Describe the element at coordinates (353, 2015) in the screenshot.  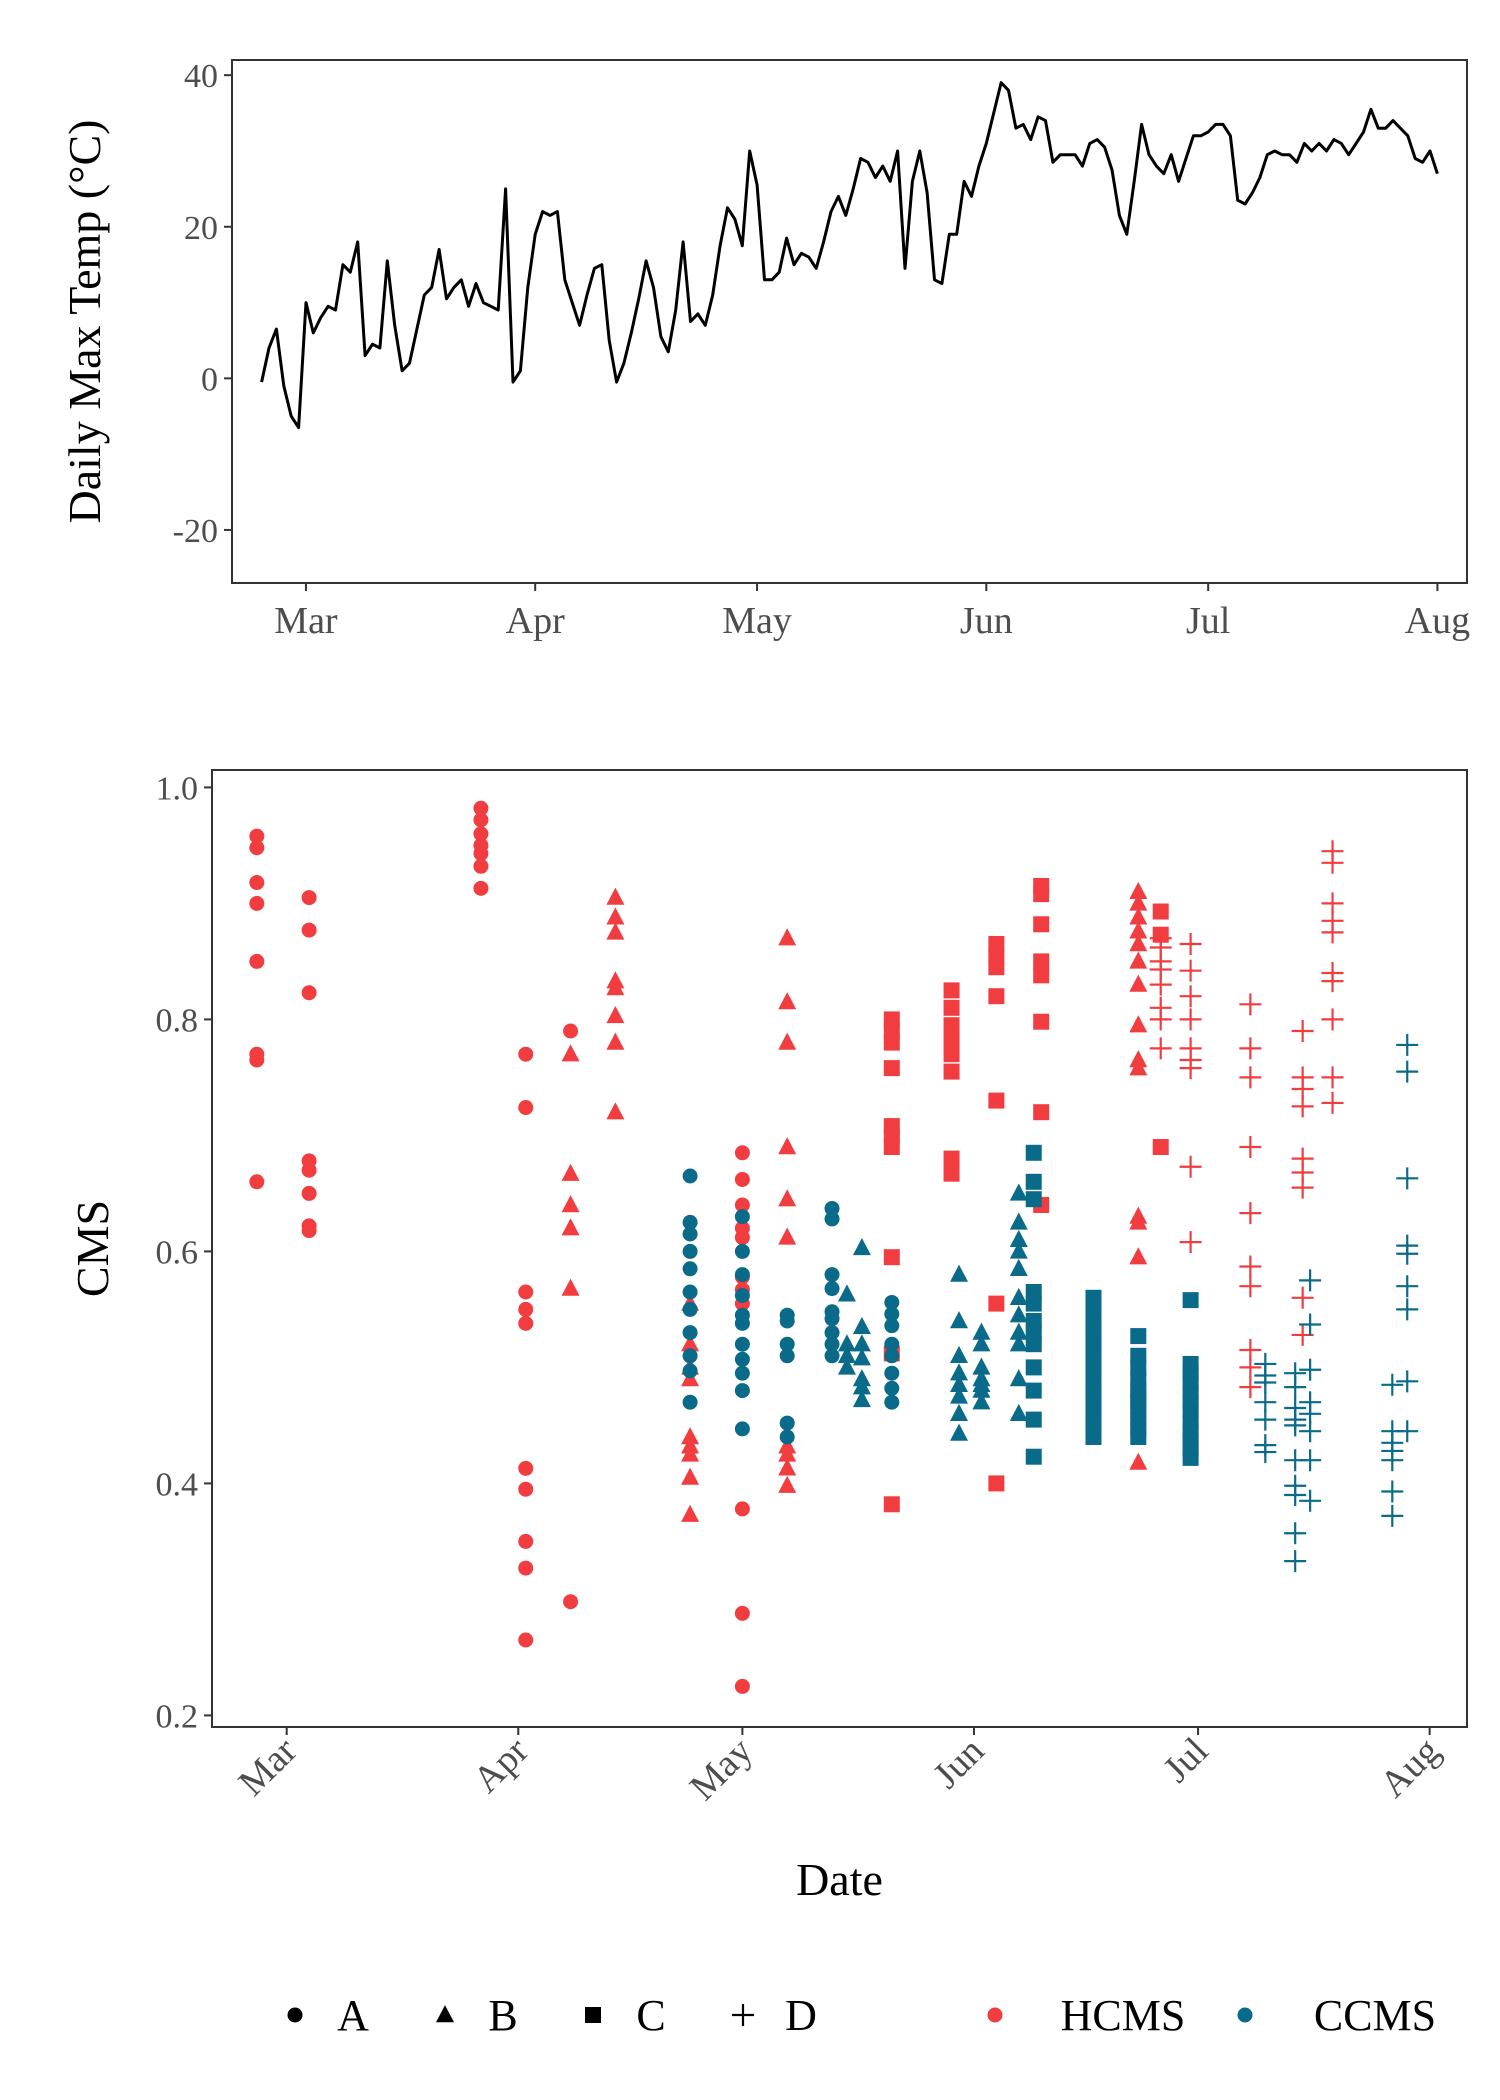
I see `legend-label: A` at that location.